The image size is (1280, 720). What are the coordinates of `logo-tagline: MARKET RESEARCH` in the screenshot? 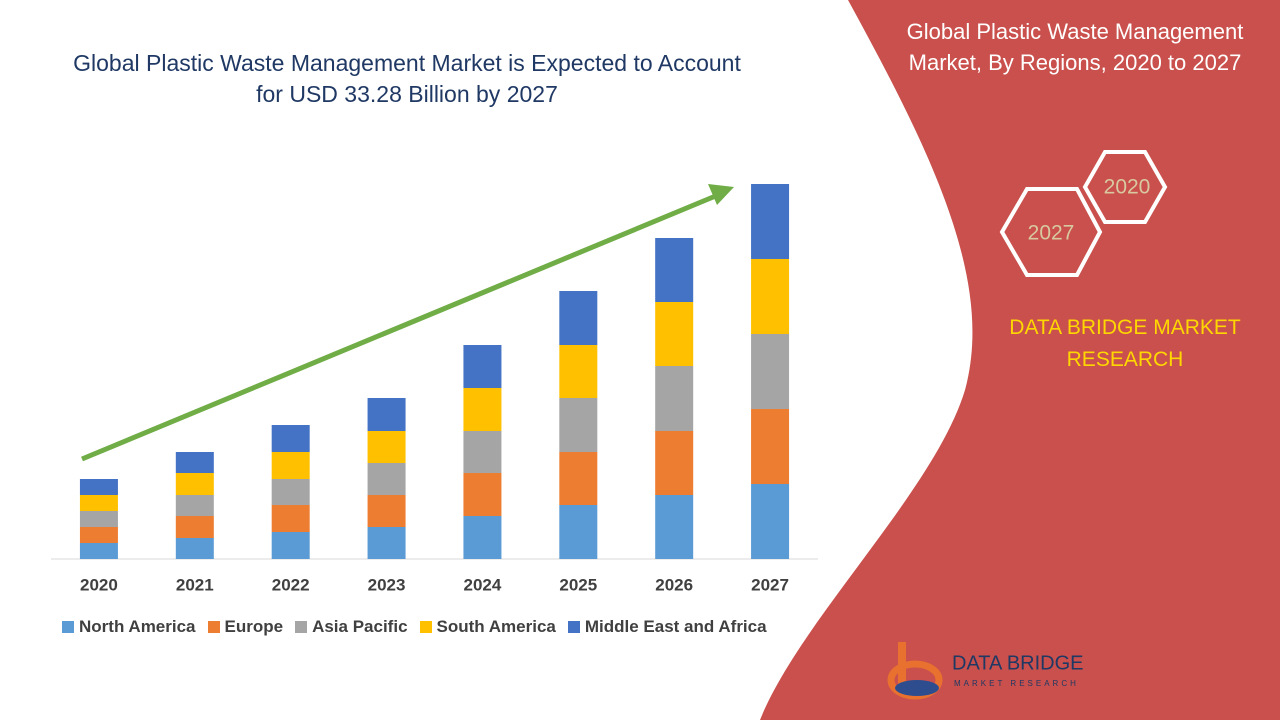 It's located at (1016, 683).